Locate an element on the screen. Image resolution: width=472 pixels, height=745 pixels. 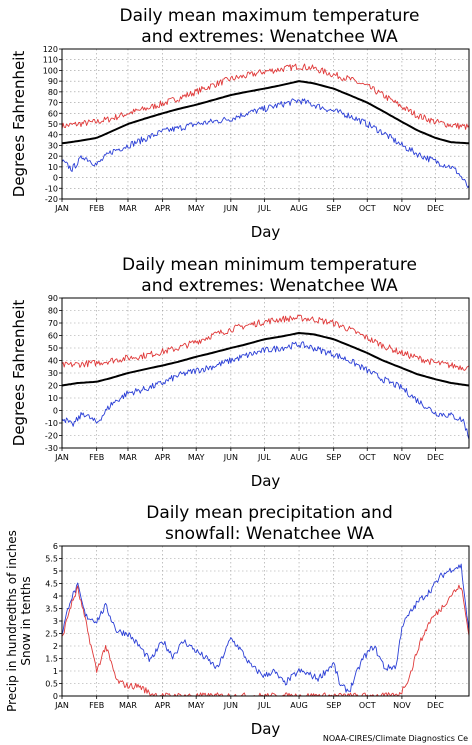
y-tick-label: 3 is located at coordinates (55, 621).